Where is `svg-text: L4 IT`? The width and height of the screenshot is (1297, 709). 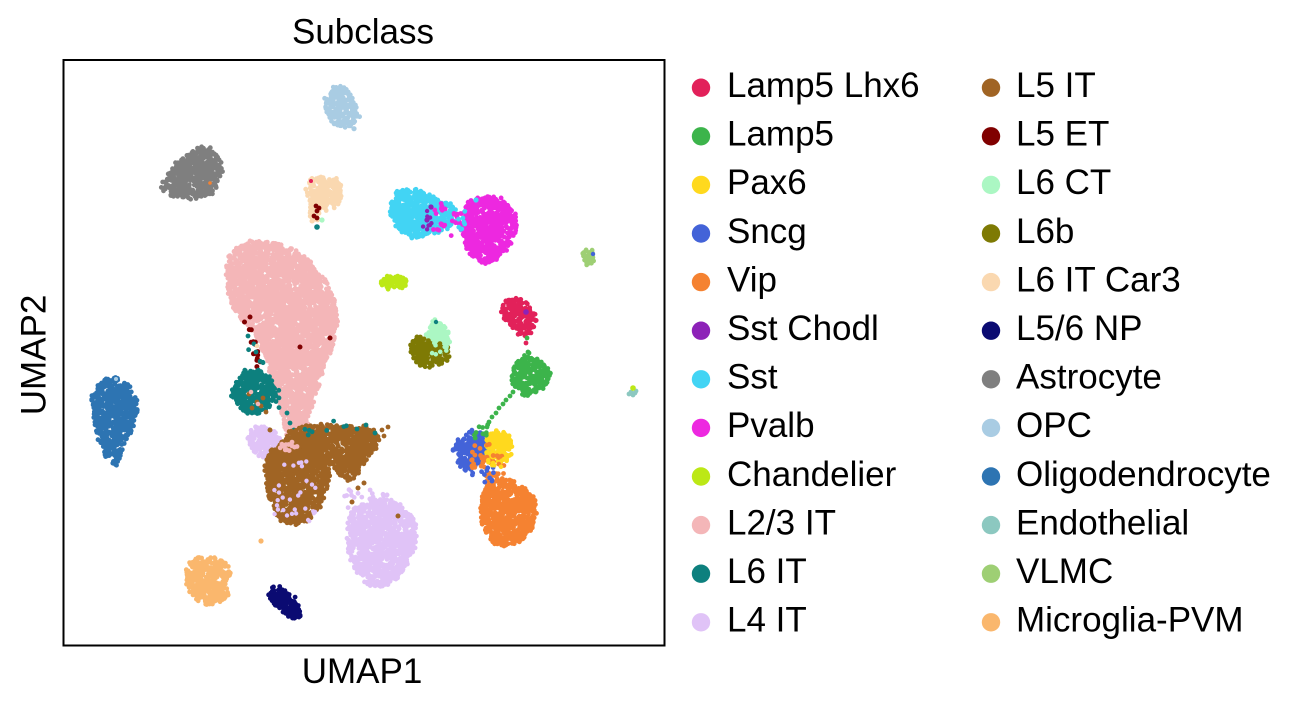 svg-text: L4 IT is located at coordinates (767, 620).